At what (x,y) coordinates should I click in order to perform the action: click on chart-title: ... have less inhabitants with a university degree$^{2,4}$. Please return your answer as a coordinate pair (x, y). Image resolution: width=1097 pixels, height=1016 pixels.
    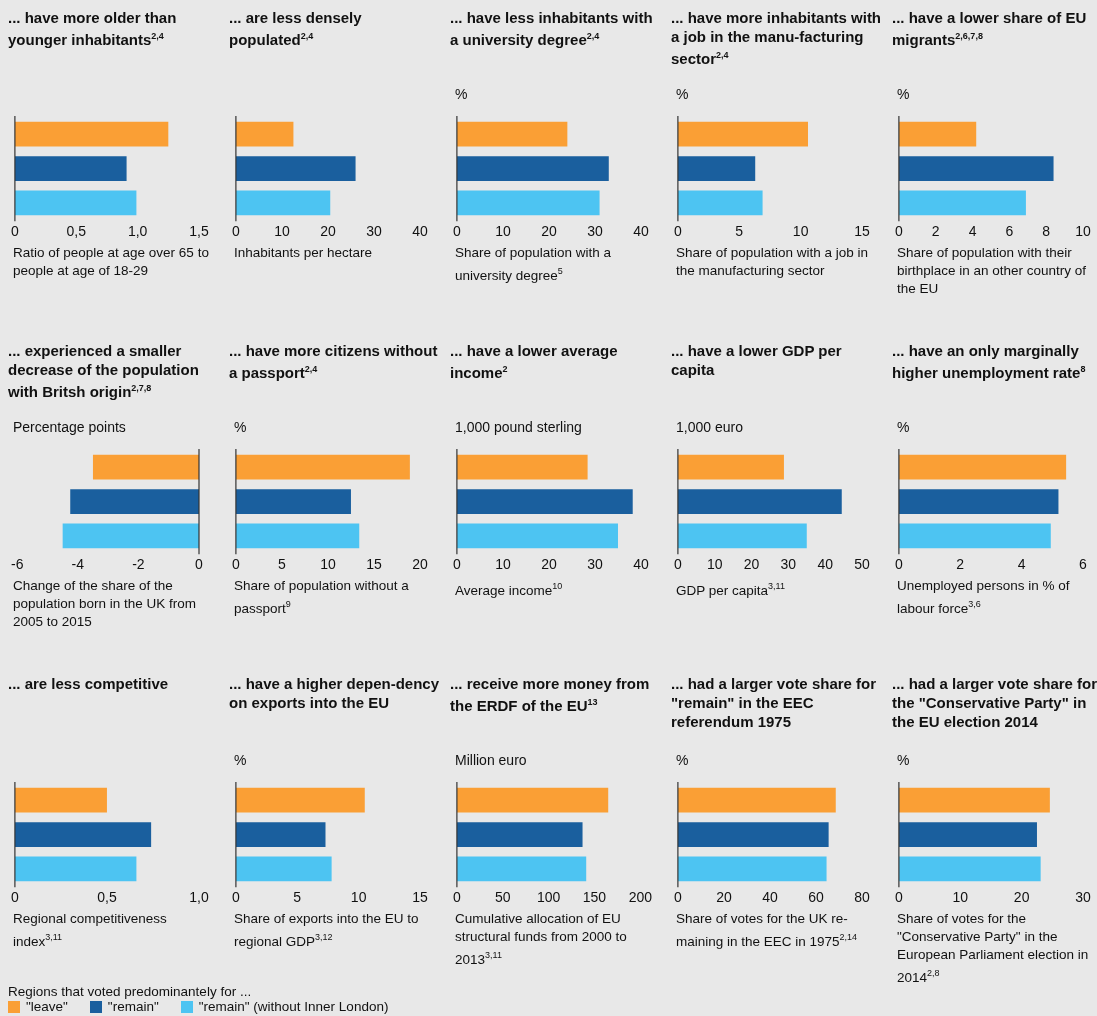
    Looking at the image, I should click on (552, 29).